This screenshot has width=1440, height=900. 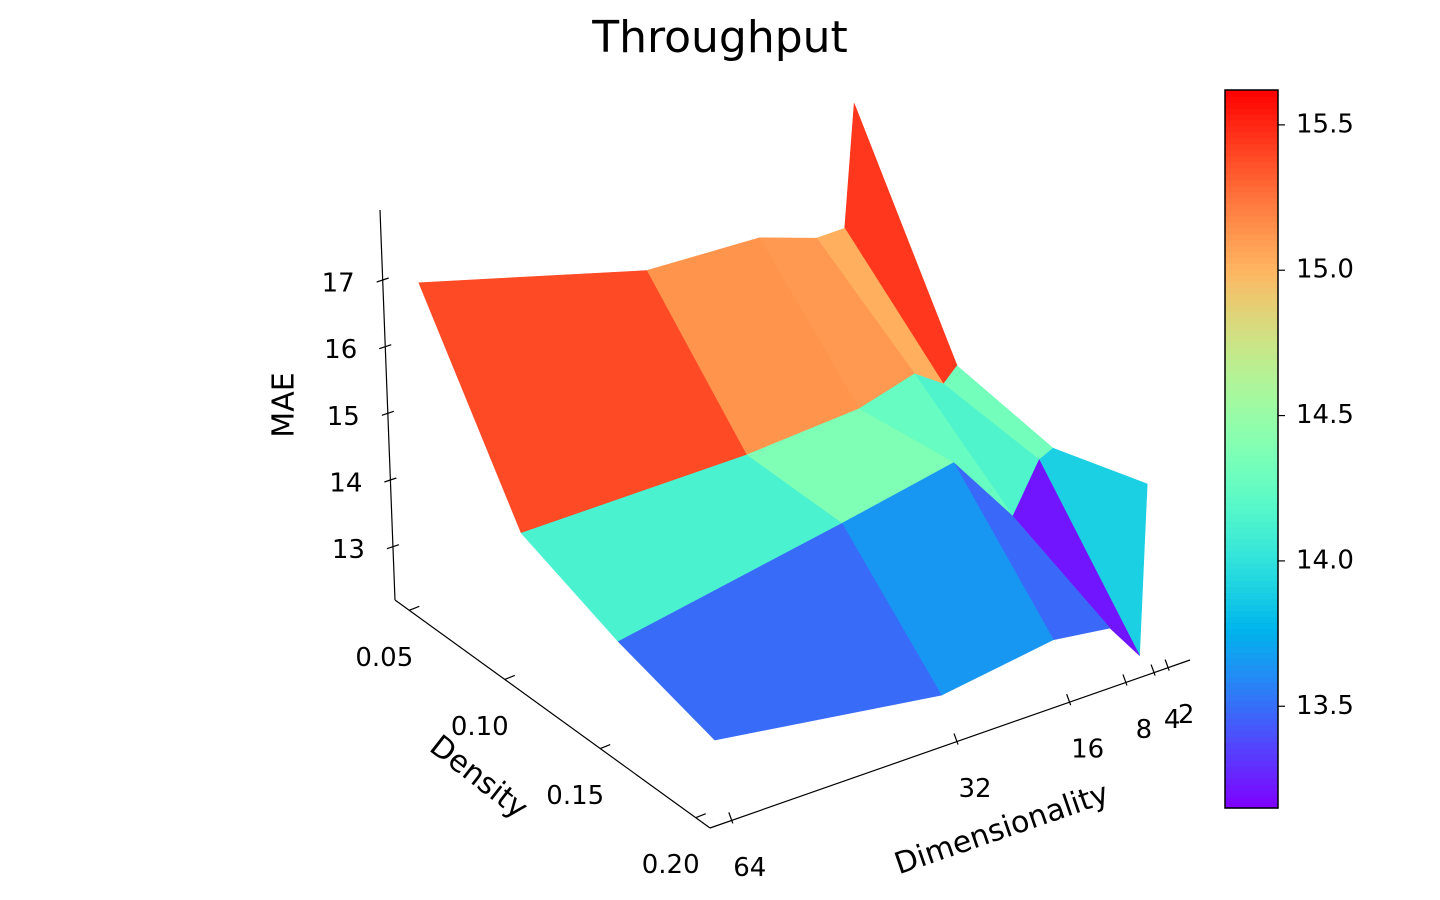 I want to click on y-tick-label: 0.05, so click(x=384, y=658).